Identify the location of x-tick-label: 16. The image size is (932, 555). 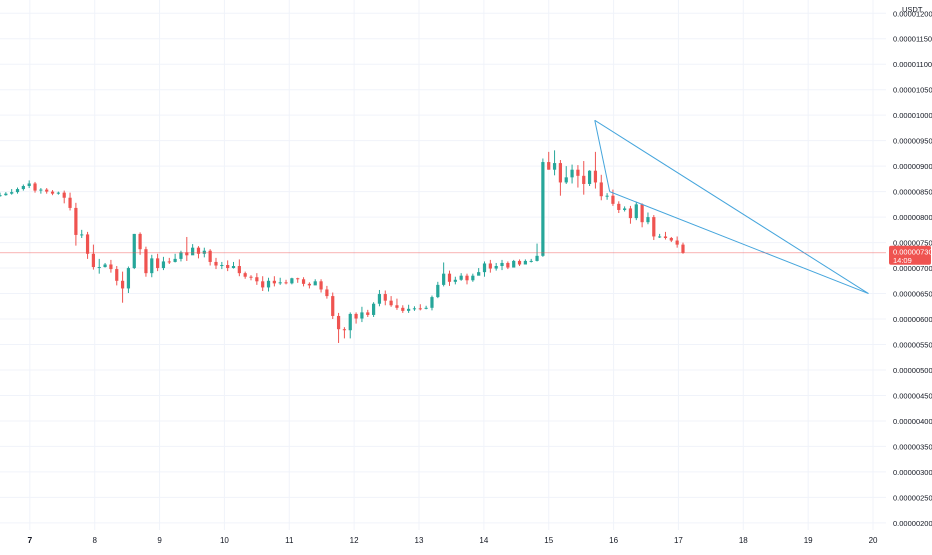
(613, 540).